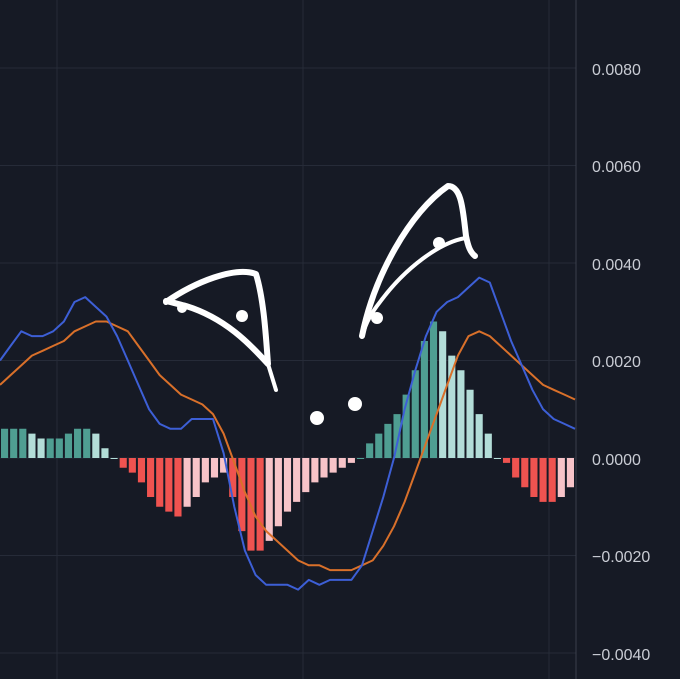  Describe the element at coordinates (621, 655) in the screenshot. I see `y-tick-label: −0.0040` at that location.